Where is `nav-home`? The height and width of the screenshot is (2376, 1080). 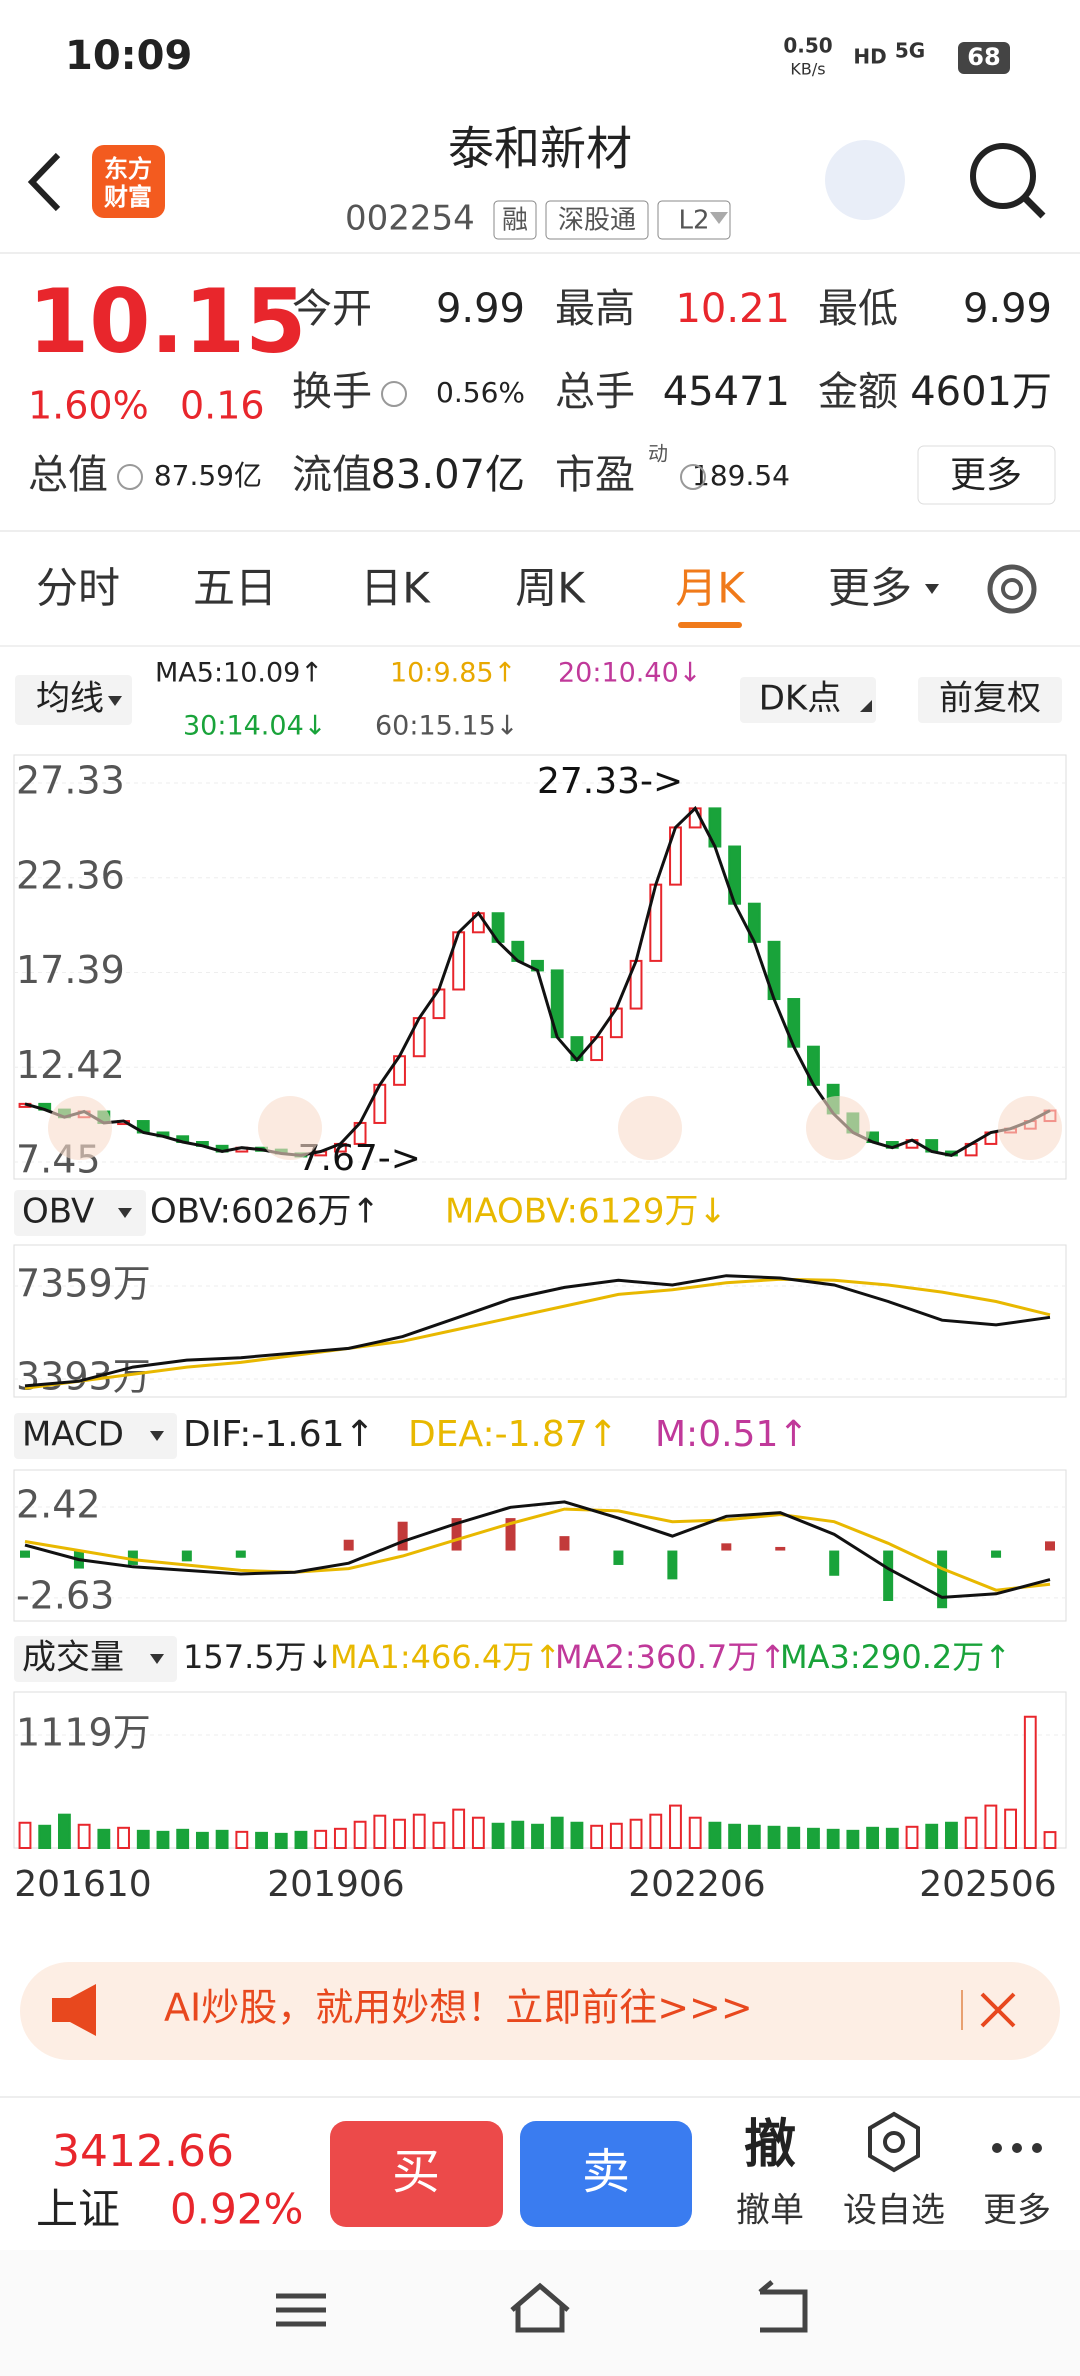
nav-home is located at coordinates (540, 2307).